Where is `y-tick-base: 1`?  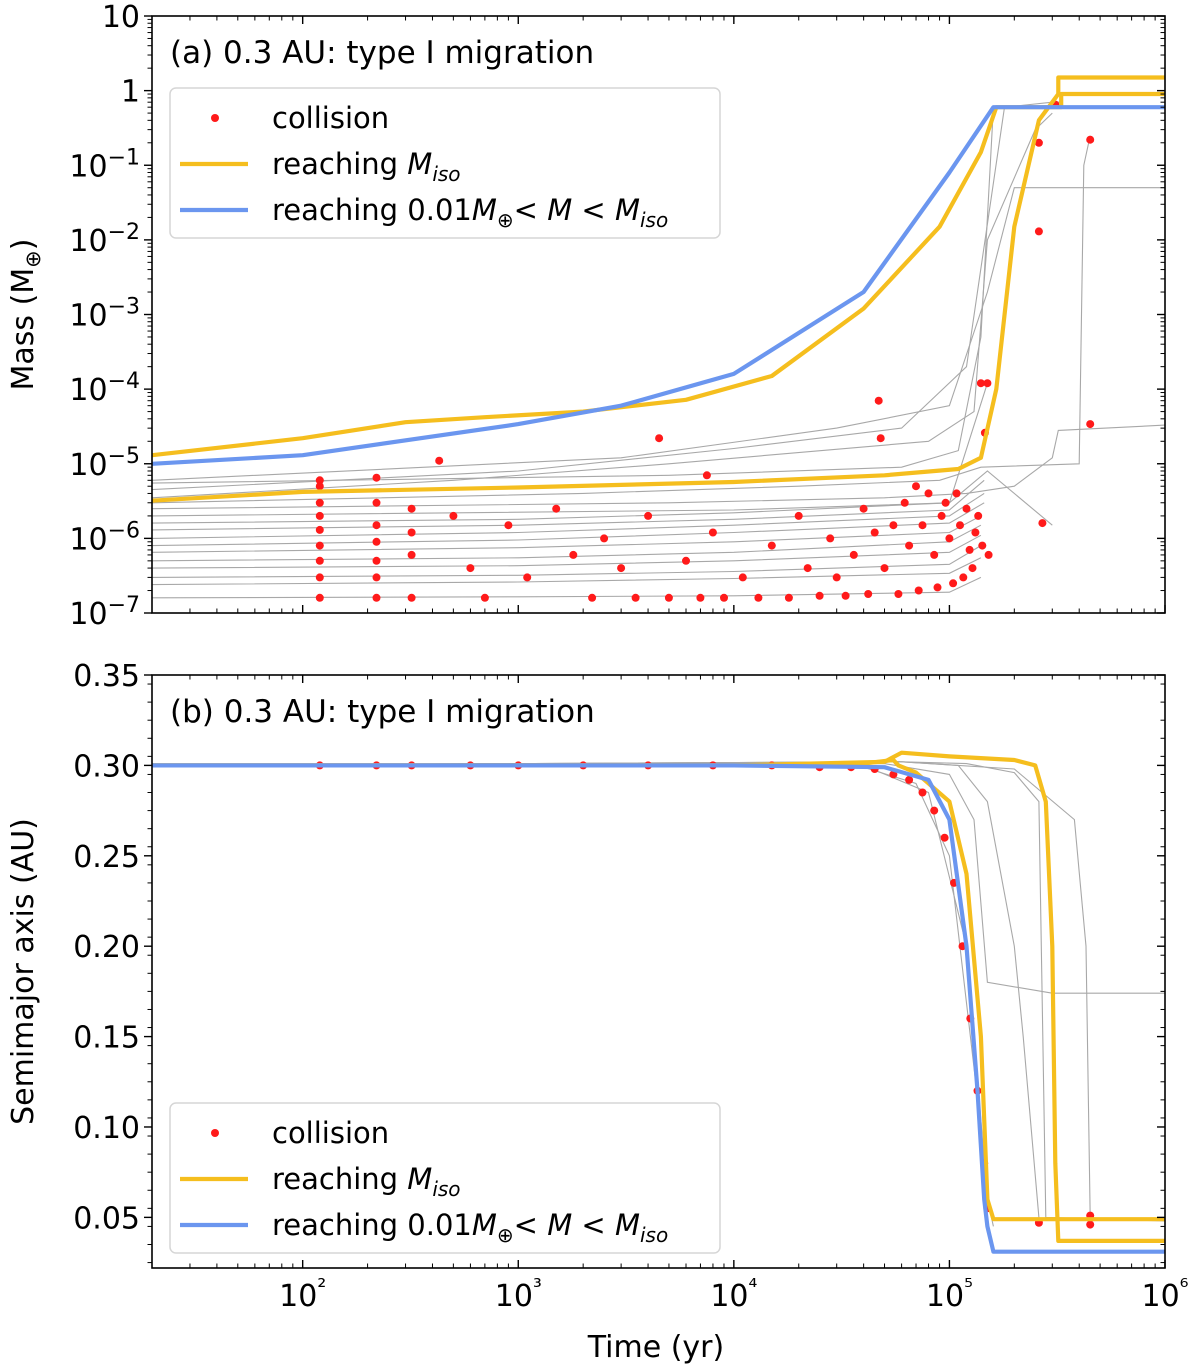 y-tick-base: 1 is located at coordinates (130, 92).